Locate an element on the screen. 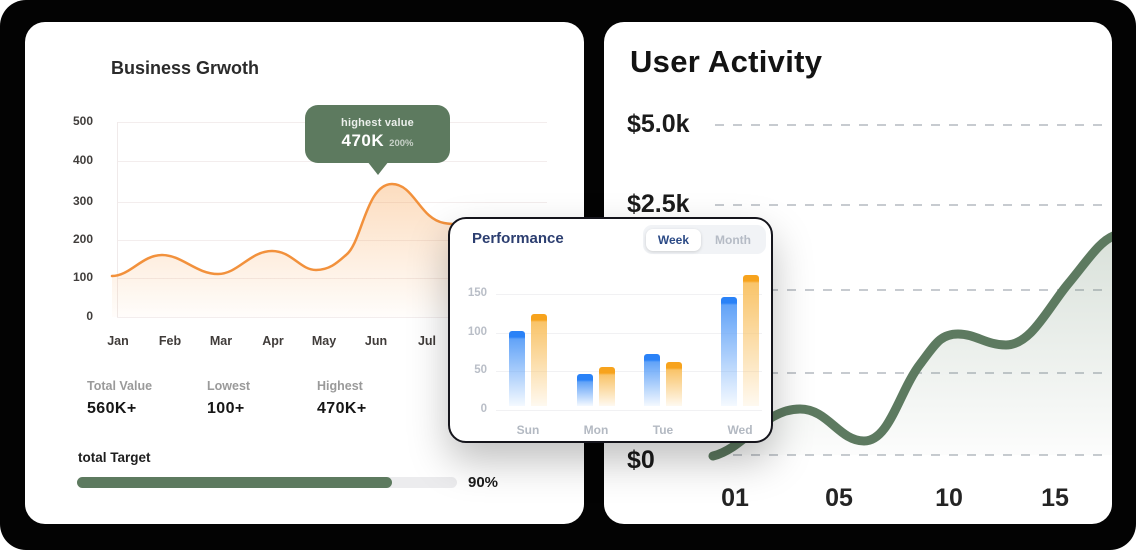  bar-tue-orange is located at coordinates (674, 384).